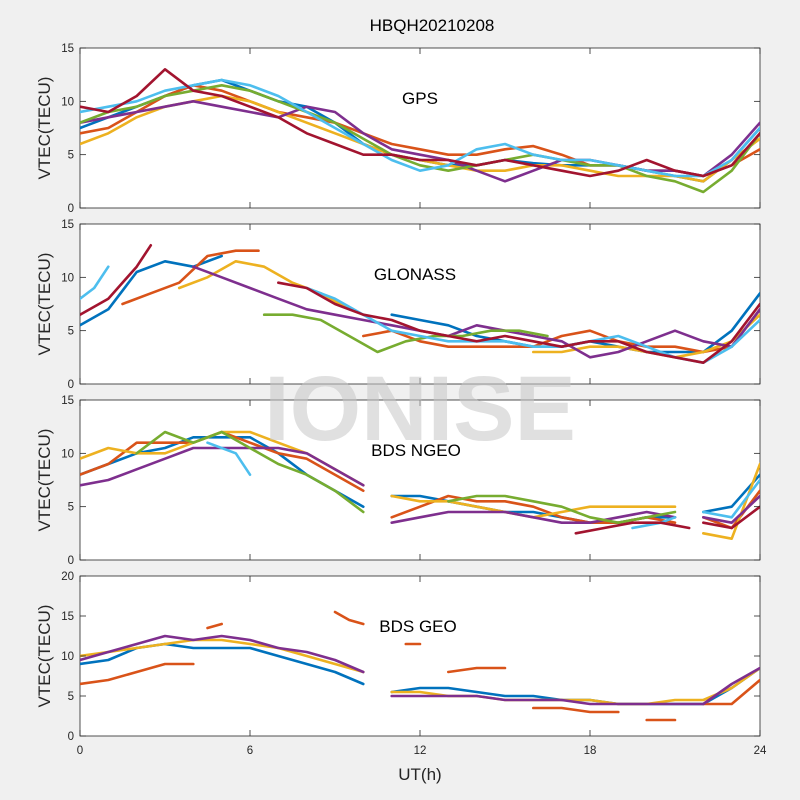 This screenshot has height=800, width=800. I want to click on x-tick-label: 24, so click(760, 751).